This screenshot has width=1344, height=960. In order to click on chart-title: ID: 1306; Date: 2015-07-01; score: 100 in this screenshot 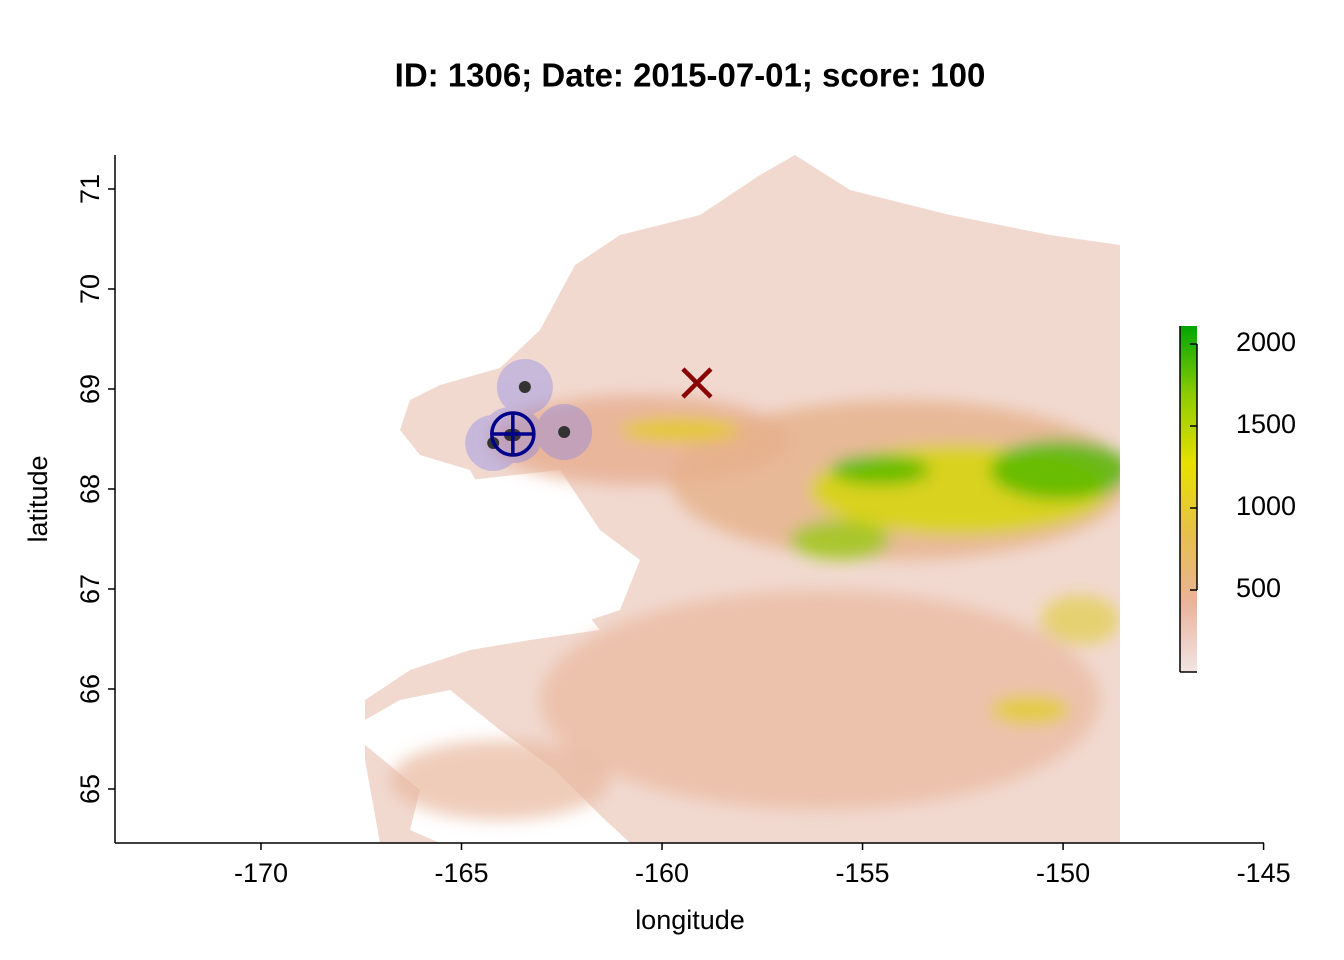, I will do `click(690, 75)`.